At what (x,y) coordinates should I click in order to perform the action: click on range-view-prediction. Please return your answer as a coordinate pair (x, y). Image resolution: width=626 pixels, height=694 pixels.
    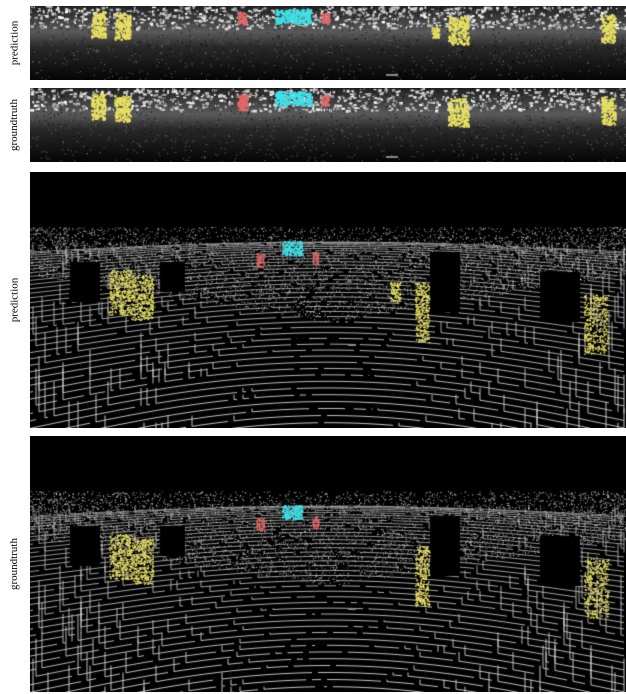
    Looking at the image, I should click on (328, 43).